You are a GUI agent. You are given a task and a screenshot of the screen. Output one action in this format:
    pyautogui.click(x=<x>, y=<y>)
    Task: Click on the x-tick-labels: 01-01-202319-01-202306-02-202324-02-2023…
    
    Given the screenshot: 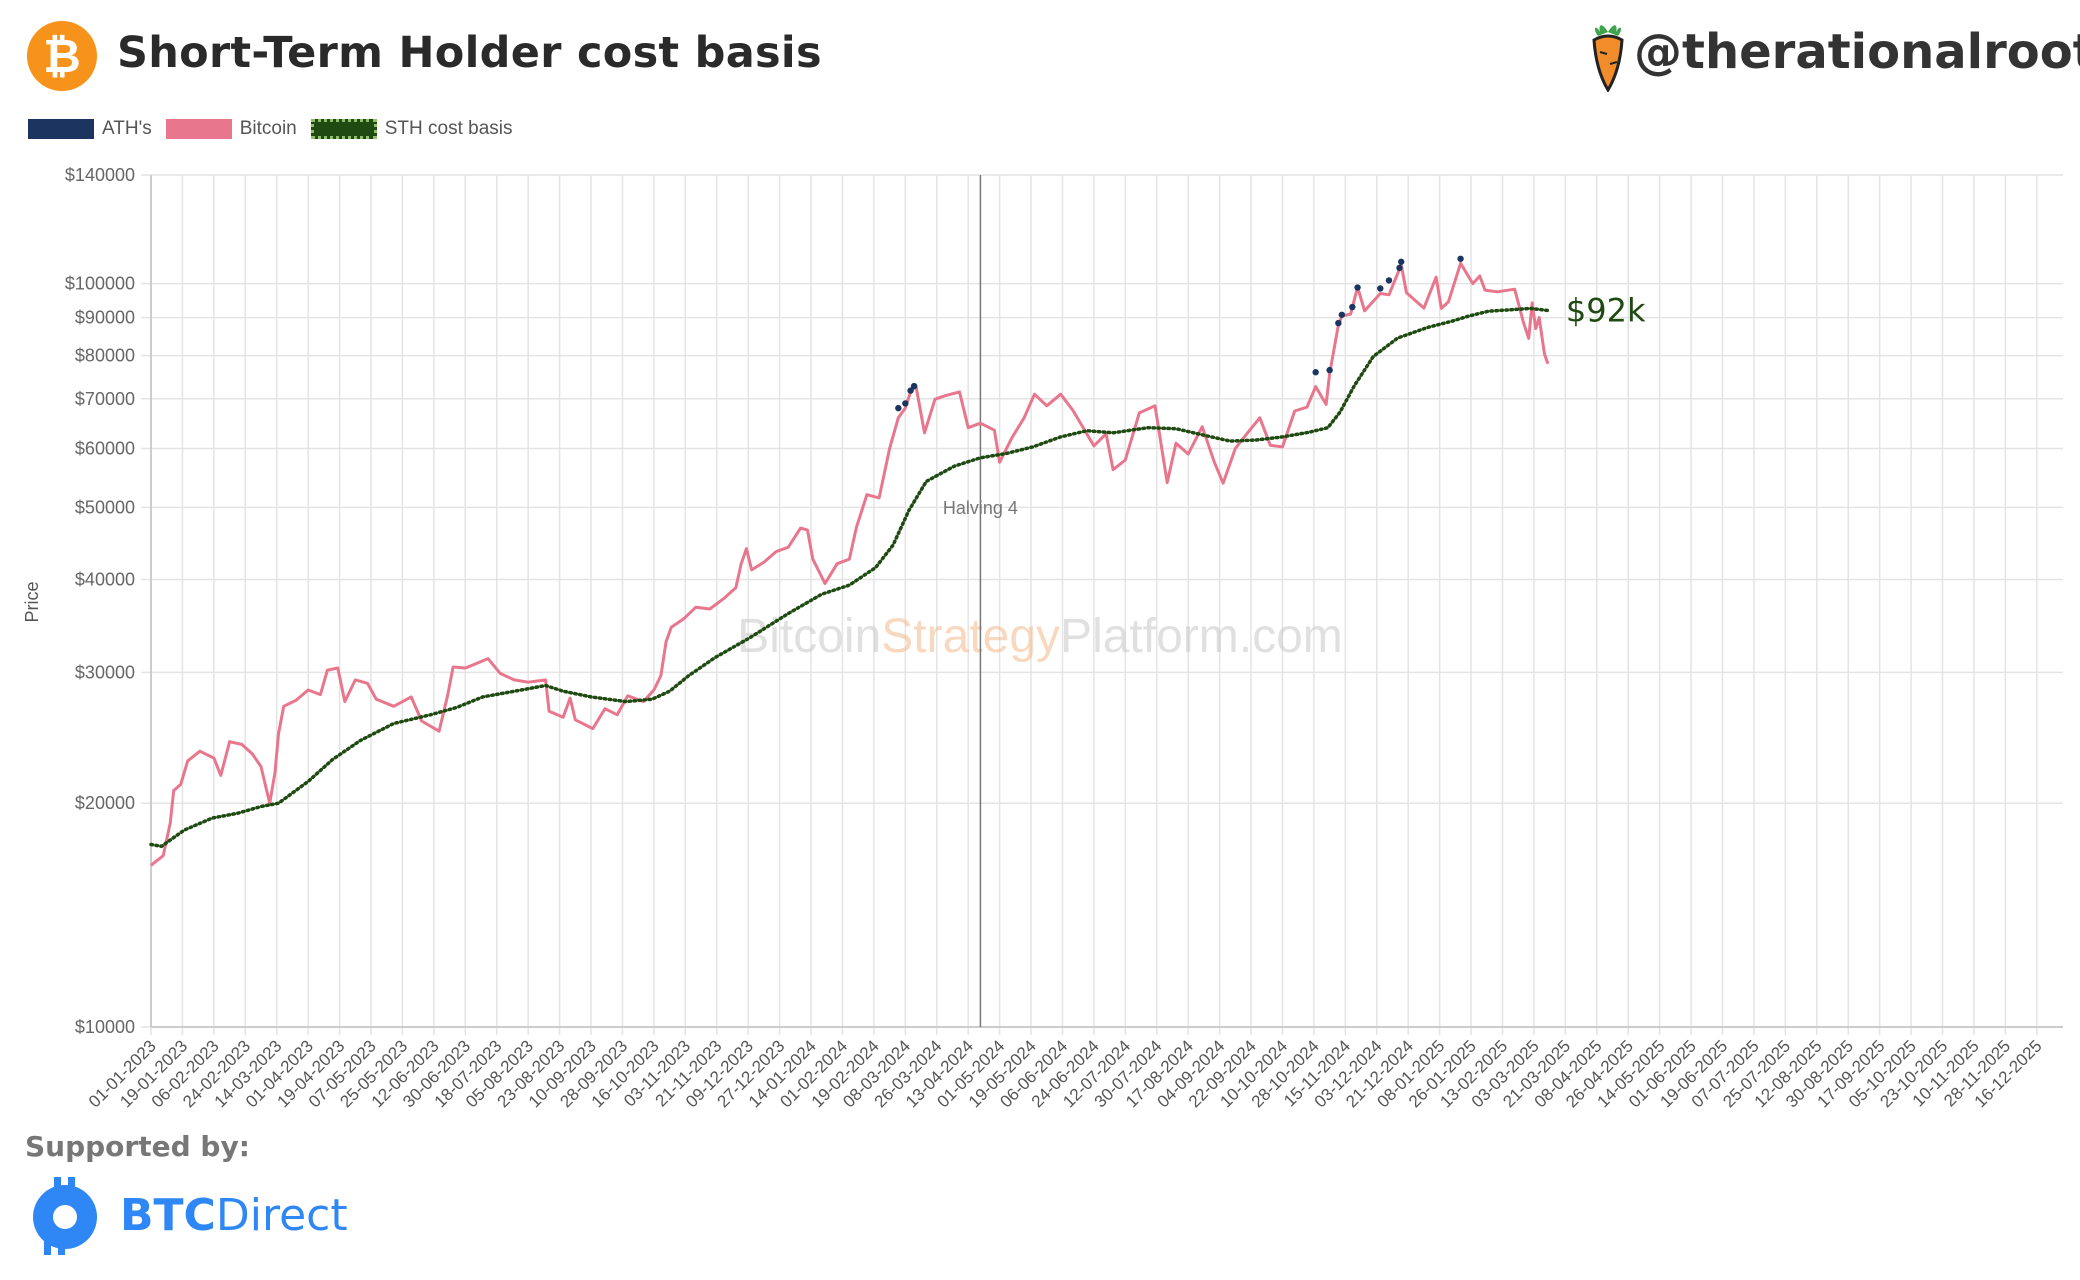 What is the action you would take?
    pyautogui.click(x=1065, y=1073)
    